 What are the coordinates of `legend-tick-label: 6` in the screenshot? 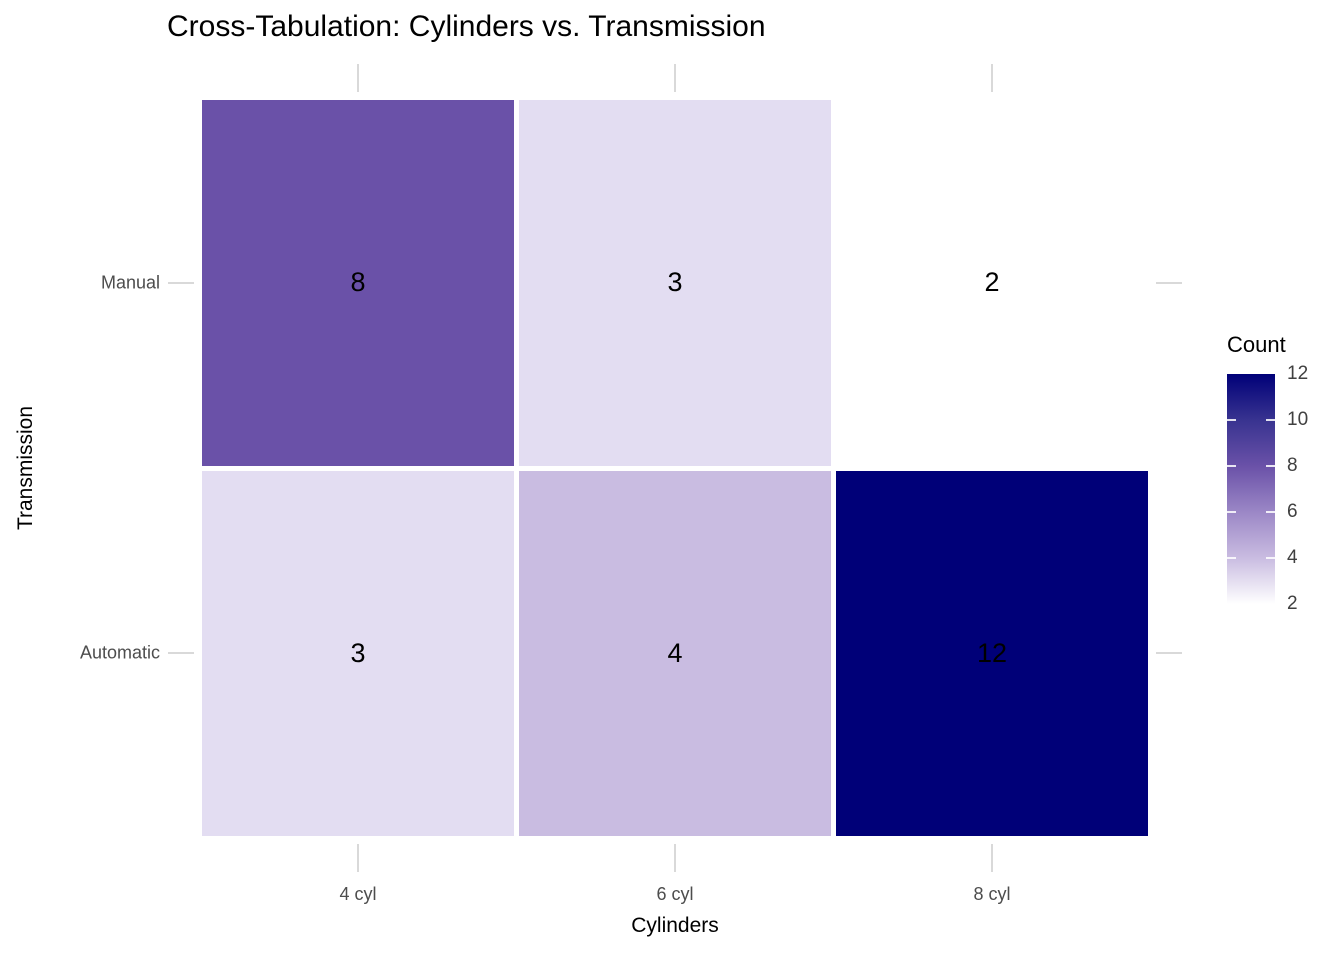 It's located at (1292, 511).